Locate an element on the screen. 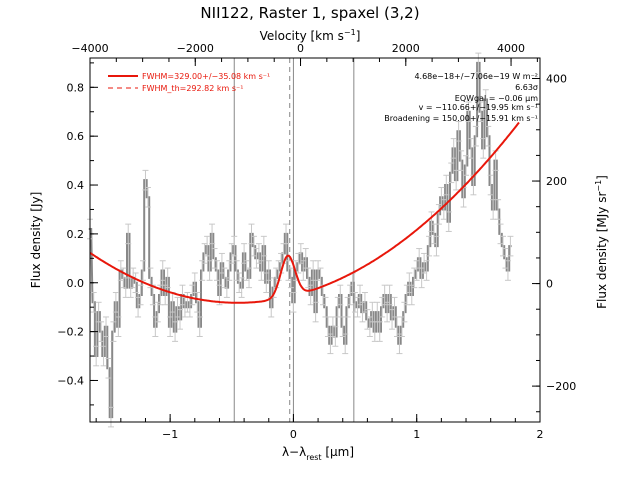 The image size is (640, 480). x-axis-label: λ−λrest [μm] is located at coordinates (318, 453).